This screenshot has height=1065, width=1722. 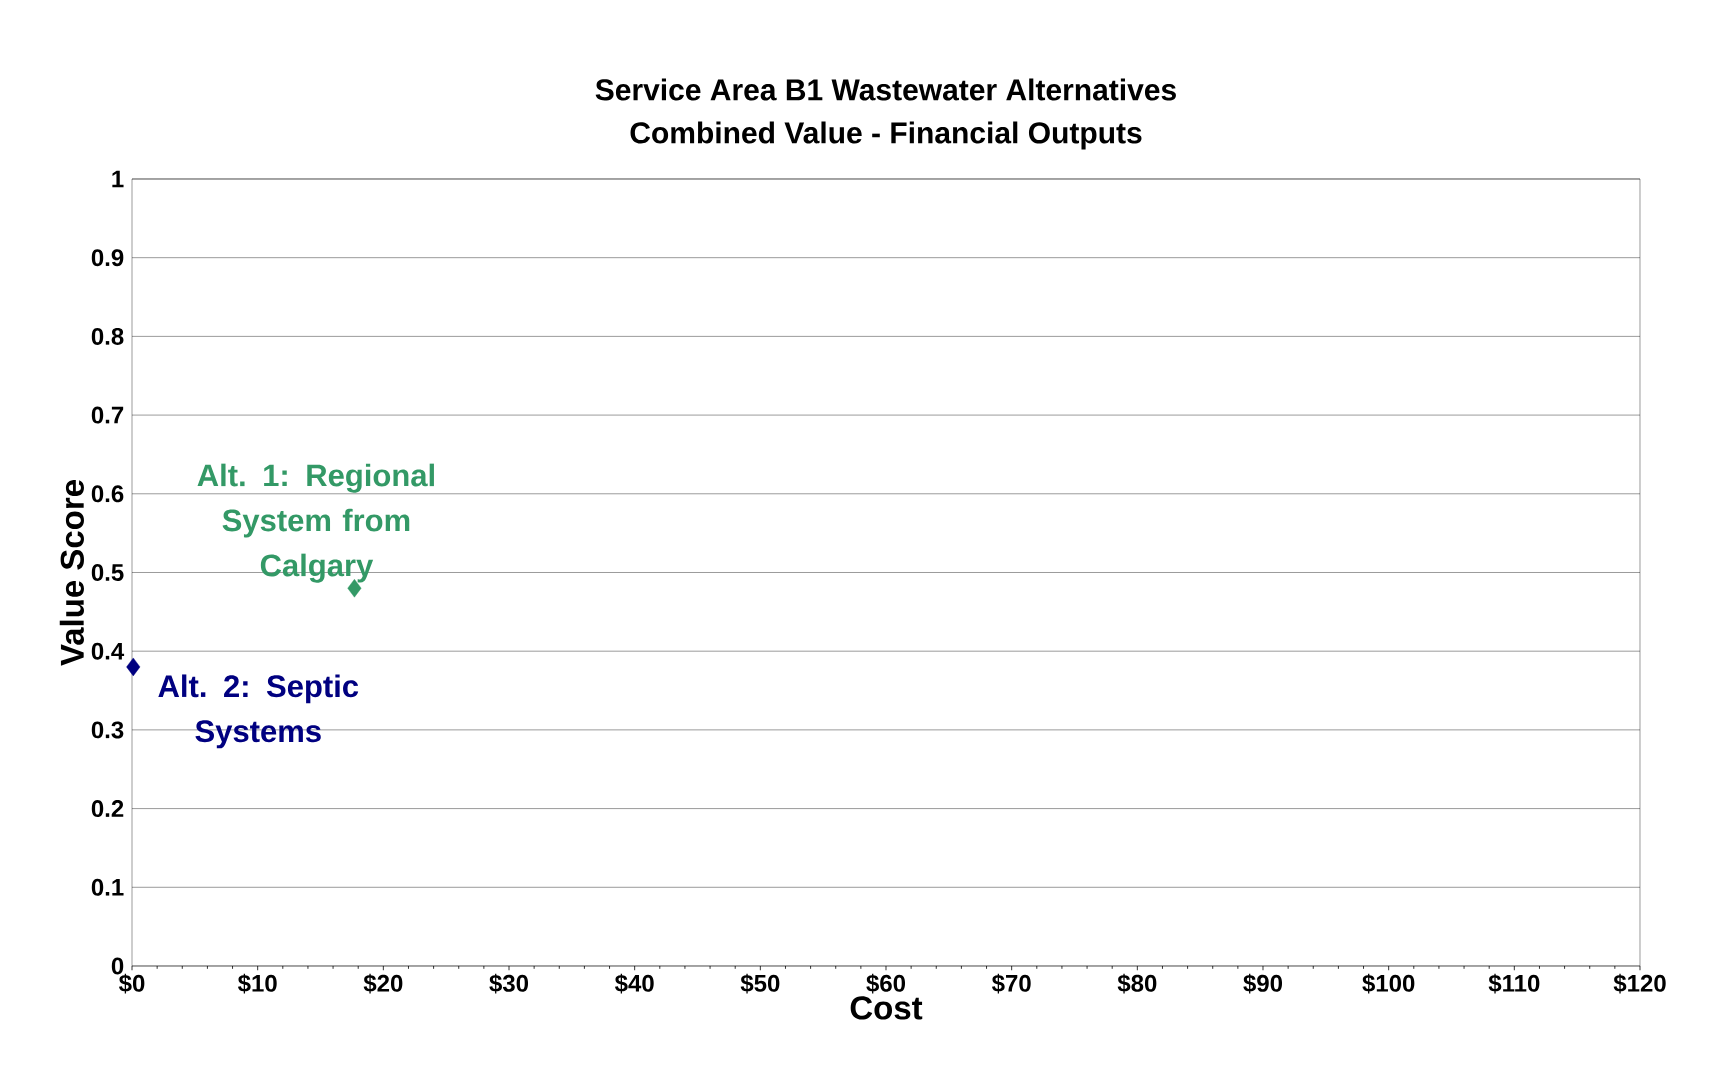 What do you see at coordinates (107, 809) in the screenshot?
I see `y-tick-label: 0.2` at bounding box center [107, 809].